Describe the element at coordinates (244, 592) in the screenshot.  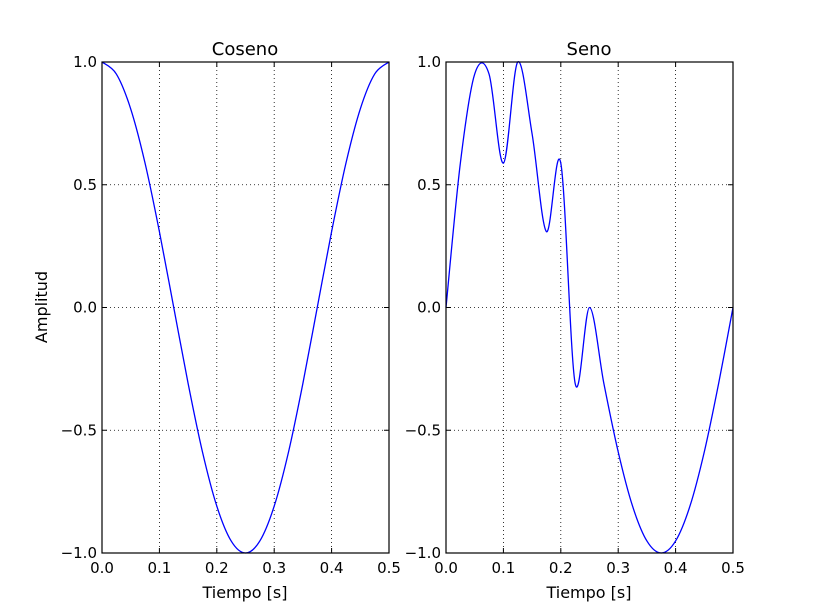
I see `x-axis-label-coseno: Tiempo [s]` at that location.